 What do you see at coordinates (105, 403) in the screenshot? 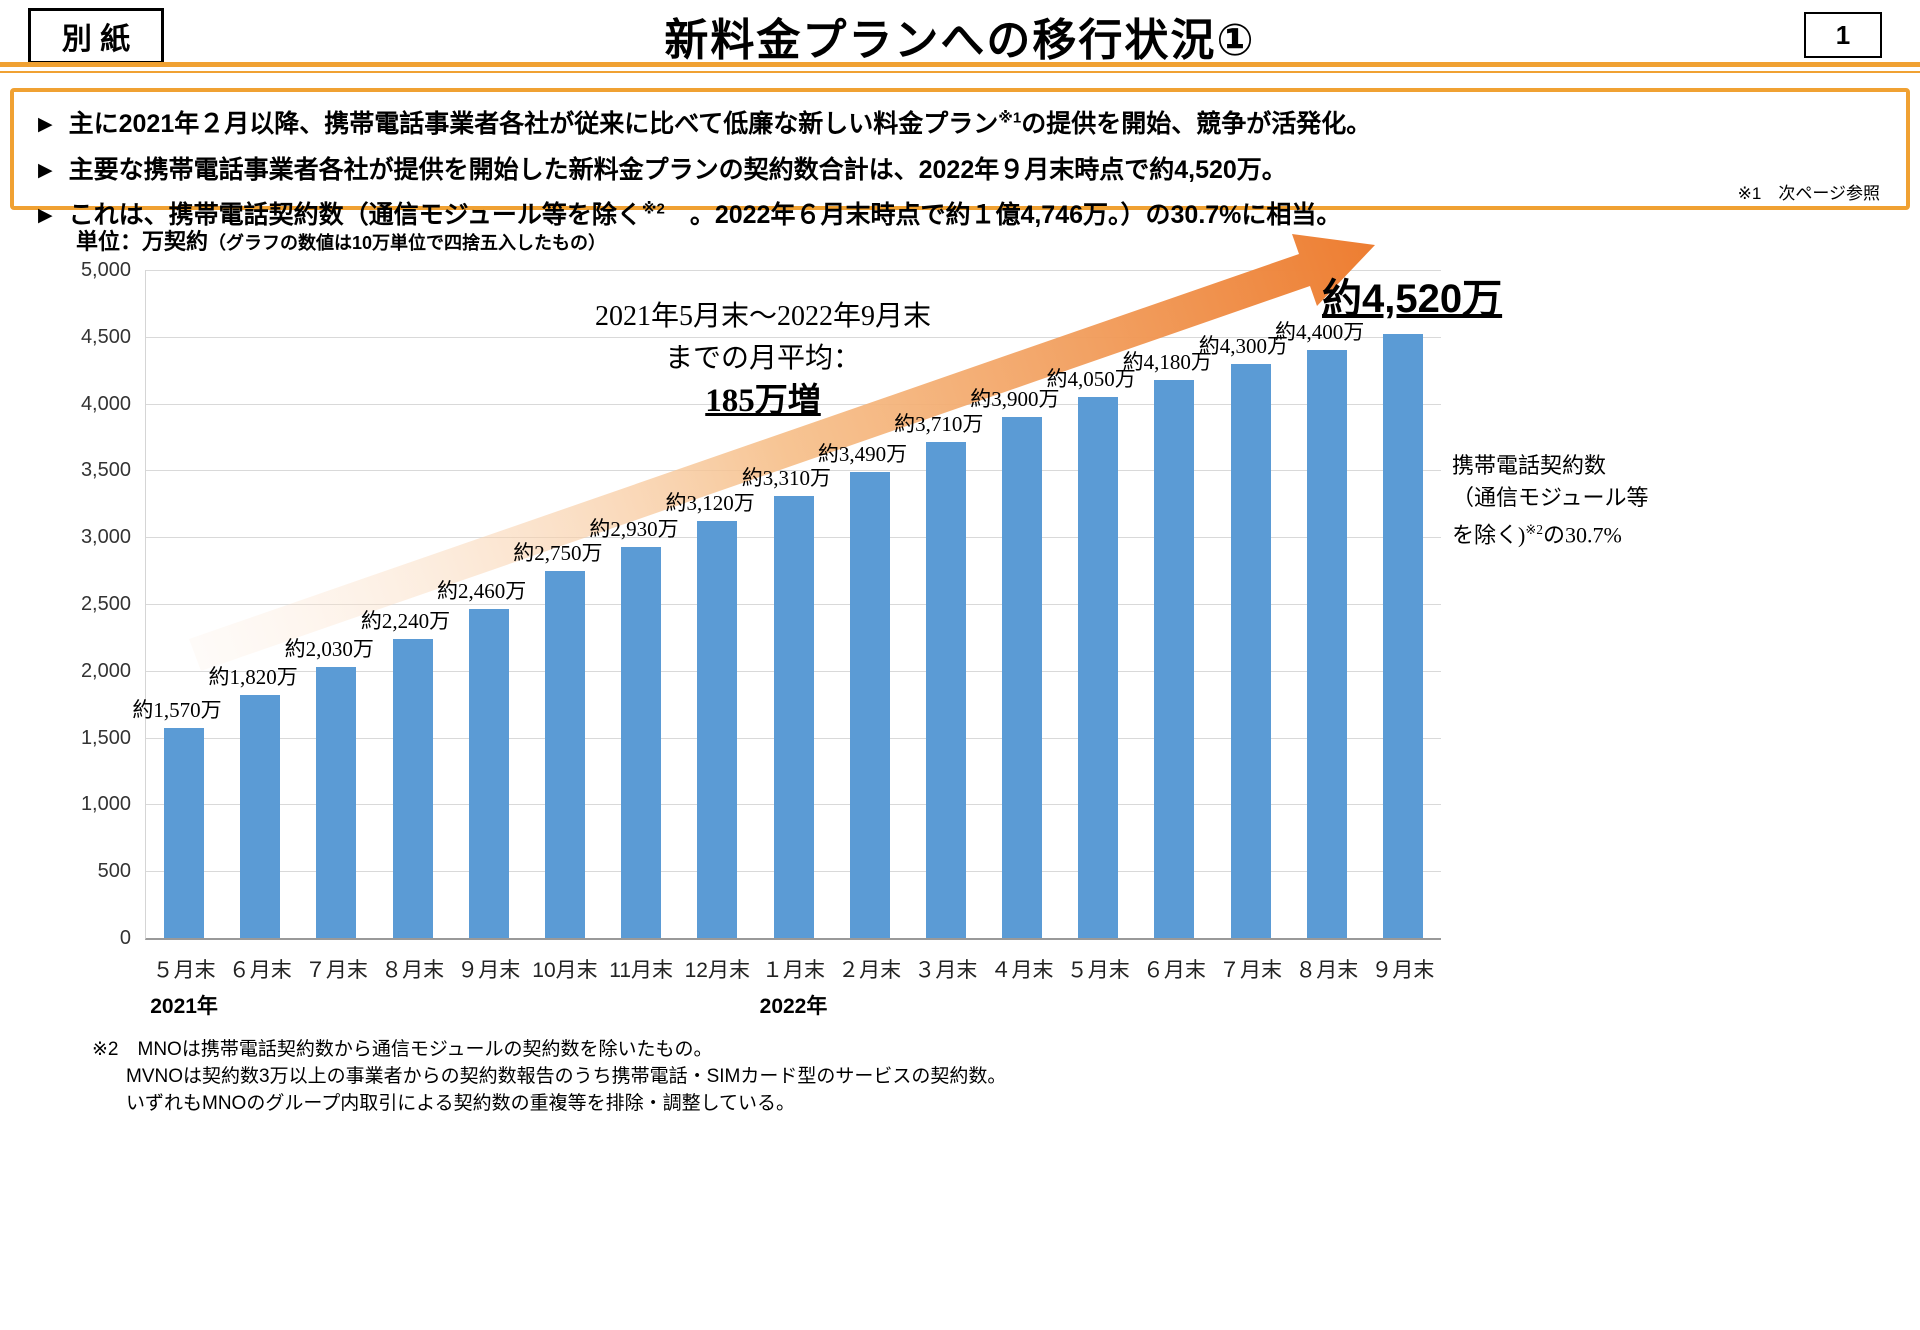
I see `y-axis-label: 4,000` at bounding box center [105, 403].